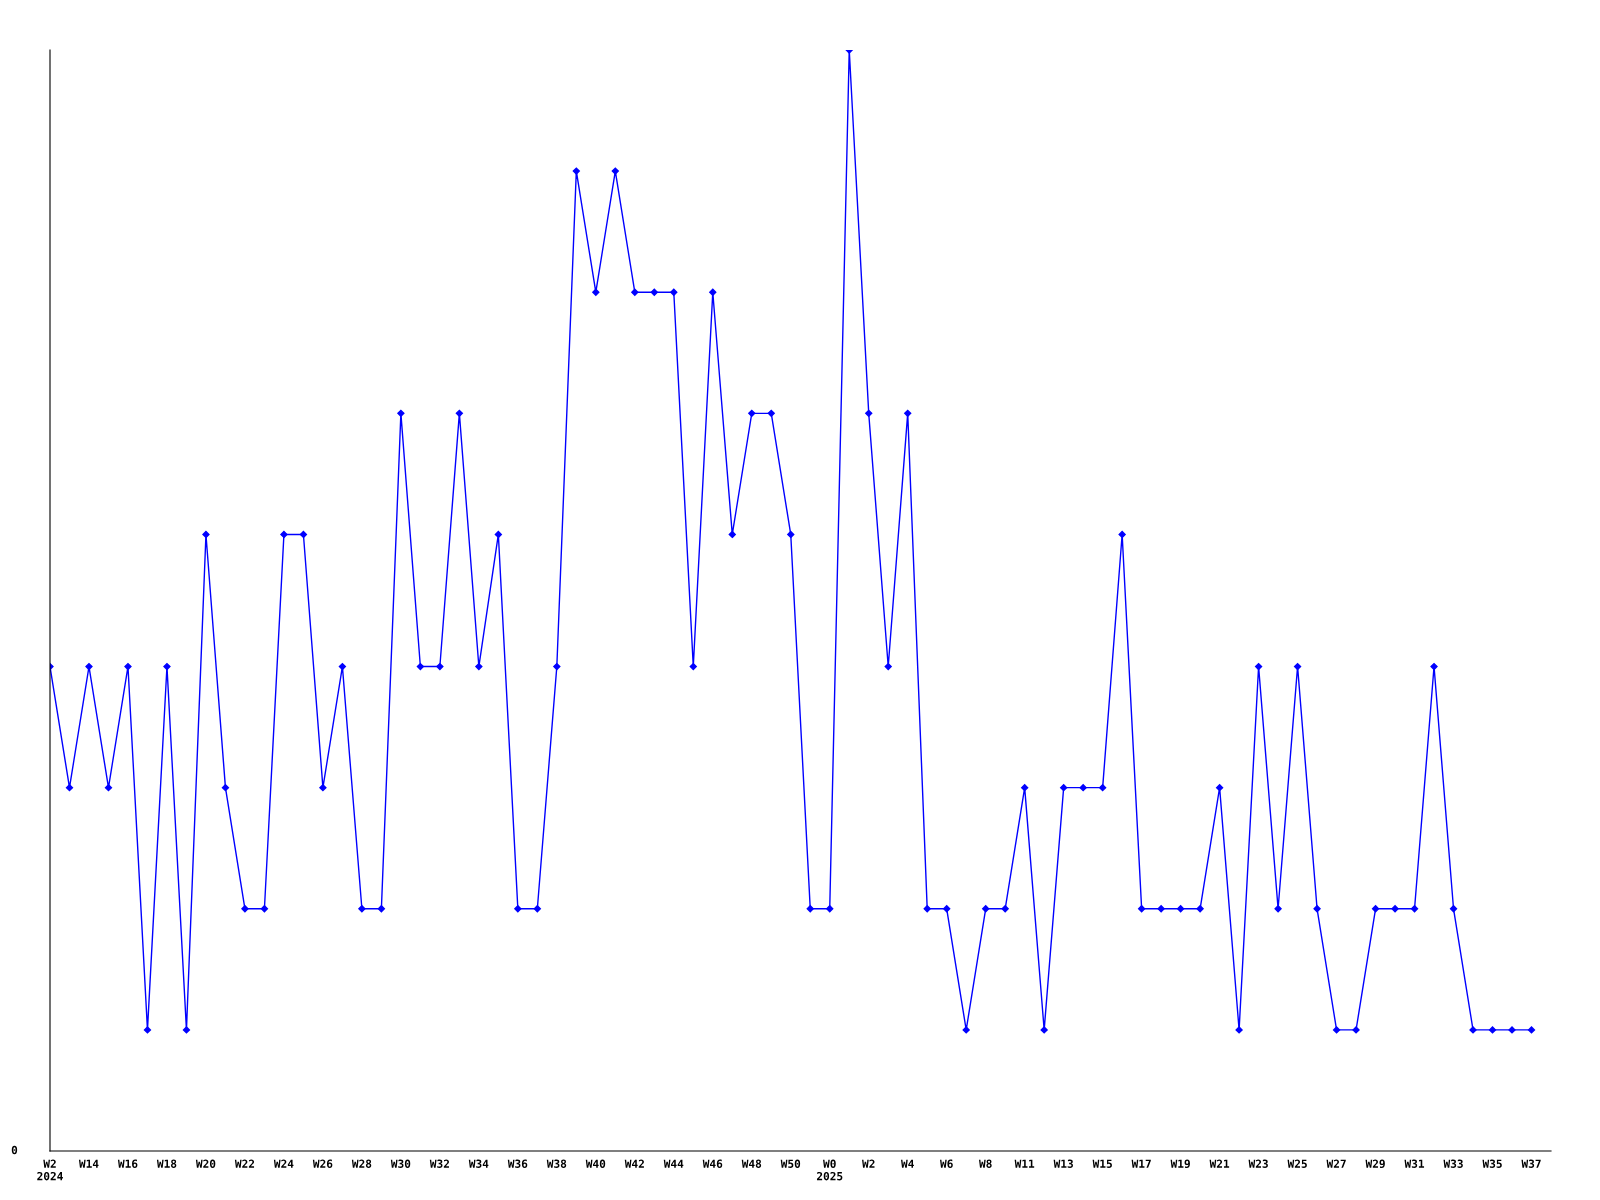 Image resolution: width=1600 pixels, height=1200 pixels. What do you see at coordinates (1375, 1163) in the screenshot?
I see `x-tick-label: W29` at bounding box center [1375, 1163].